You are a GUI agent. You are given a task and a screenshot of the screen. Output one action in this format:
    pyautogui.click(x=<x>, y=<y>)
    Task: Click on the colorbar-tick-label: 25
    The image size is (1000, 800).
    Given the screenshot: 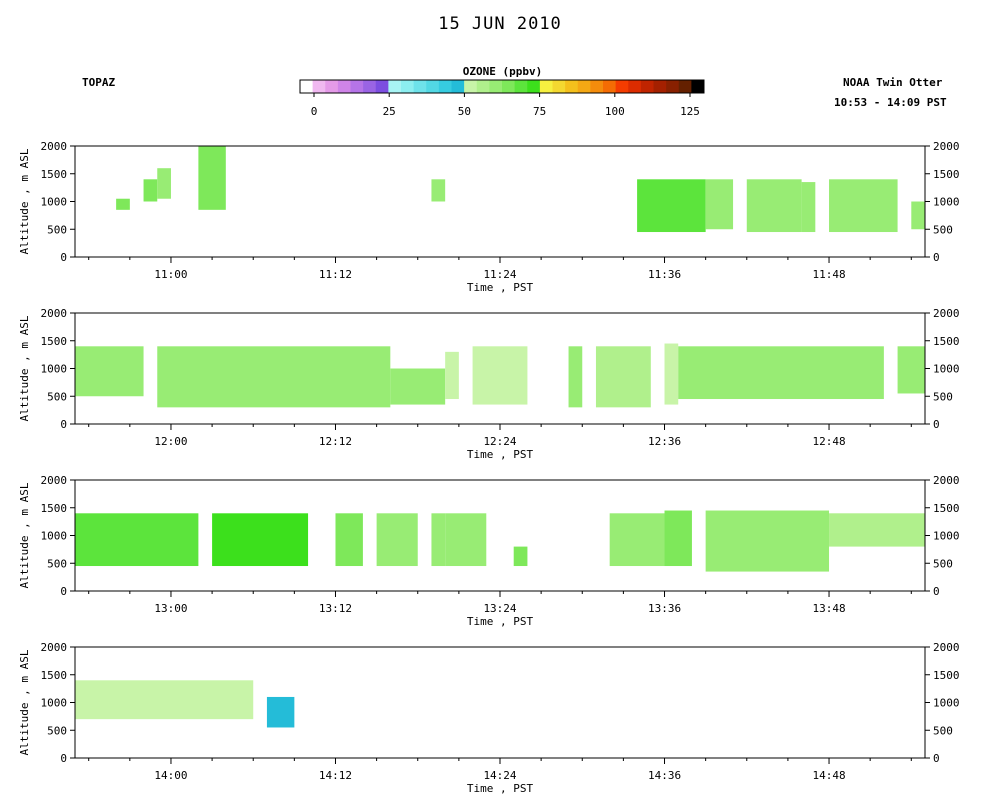 What is the action you would take?
    pyautogui.click(x=389, y=111)
    